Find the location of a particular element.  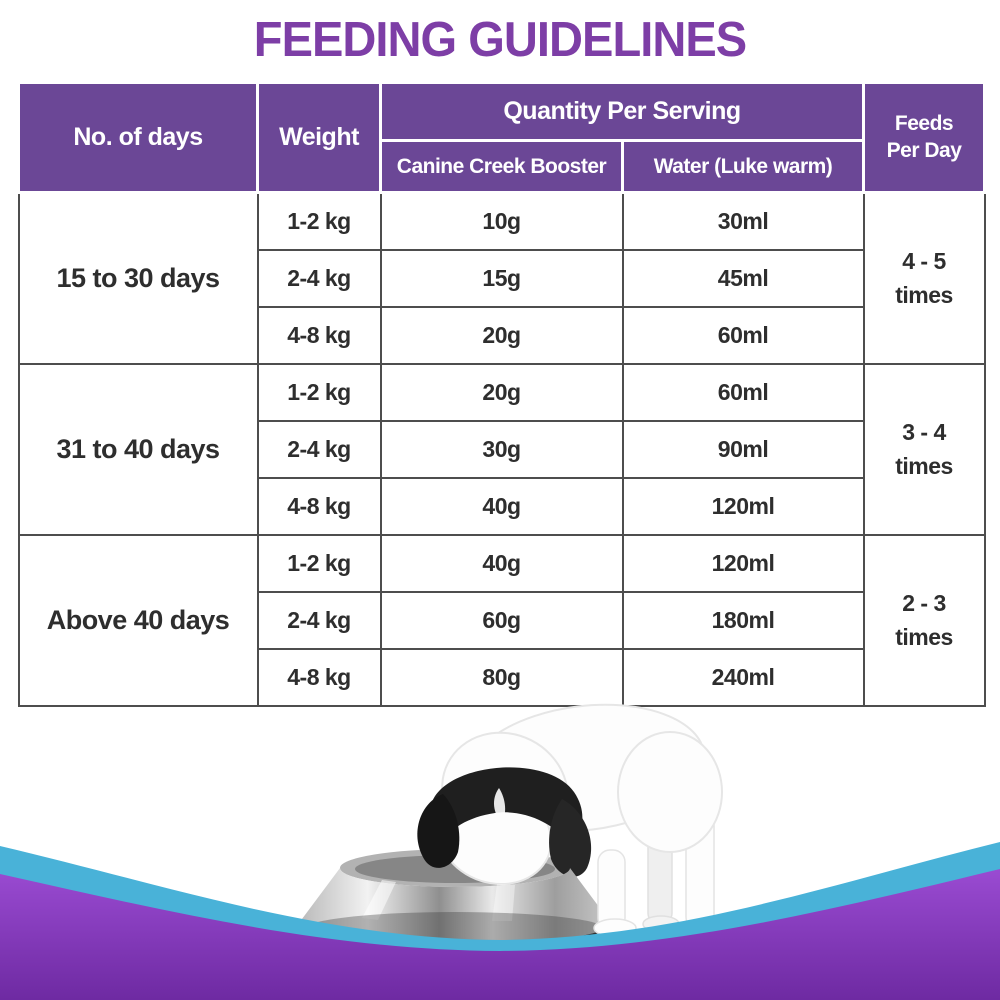

bowl-front-wall is located at coordinates (455, 906).